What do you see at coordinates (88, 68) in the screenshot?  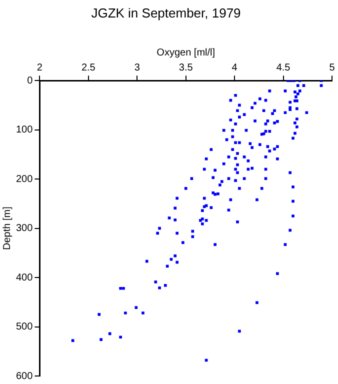 I see `x-tick-label: 2.5` at bounding box center [88, 68].